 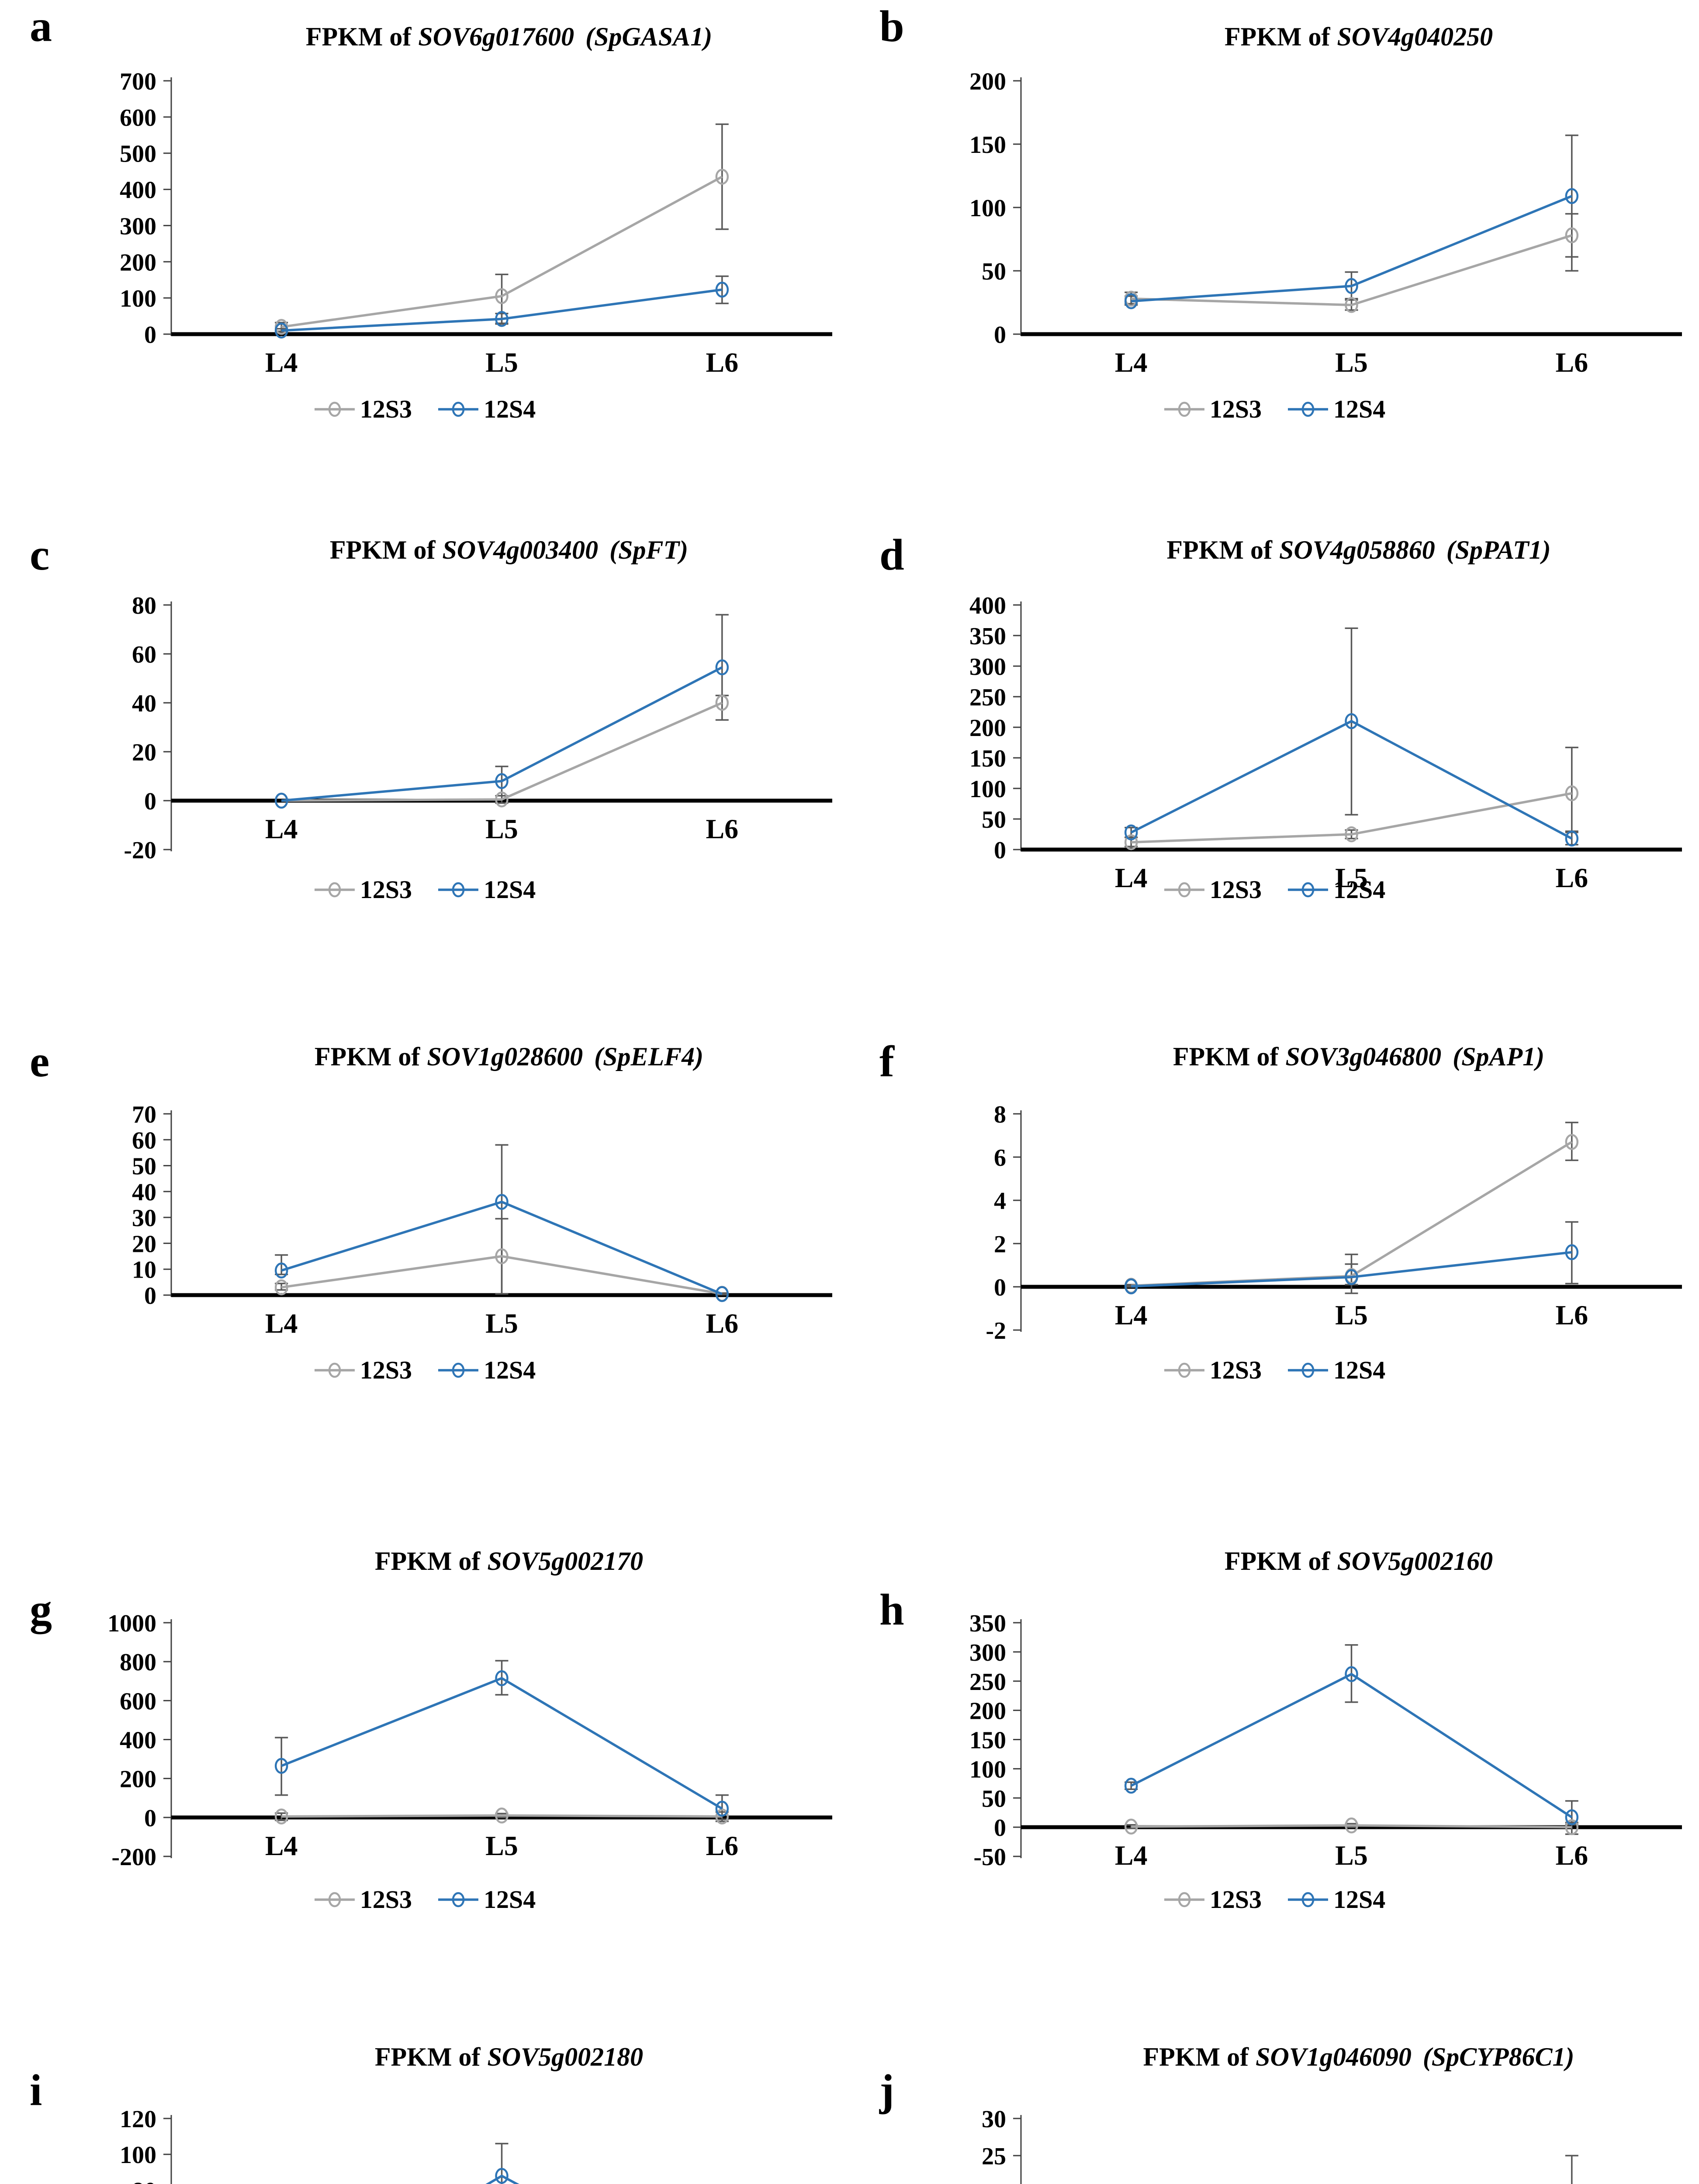 What do you see at coordinates (424, 409) in the screenshot?
I see `chart-legend: 12S3 12S4` at bounding box center [424, 409].